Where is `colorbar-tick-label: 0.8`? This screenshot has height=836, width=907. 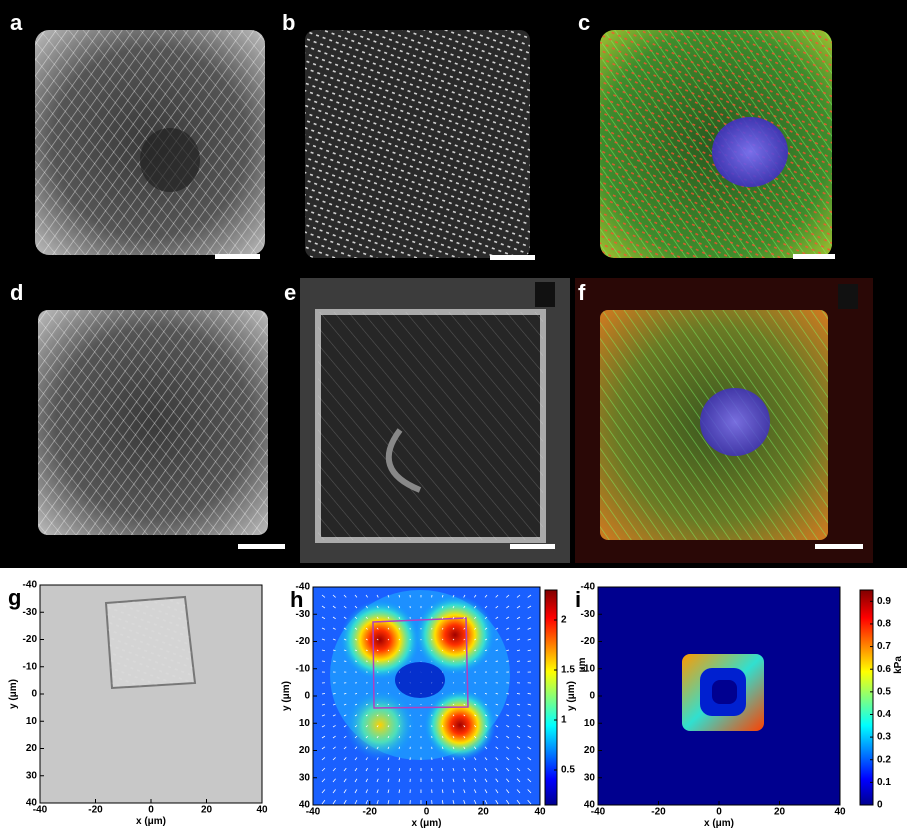 colorbar-tick-label: 0.8 is located at coordinates (884, 624).